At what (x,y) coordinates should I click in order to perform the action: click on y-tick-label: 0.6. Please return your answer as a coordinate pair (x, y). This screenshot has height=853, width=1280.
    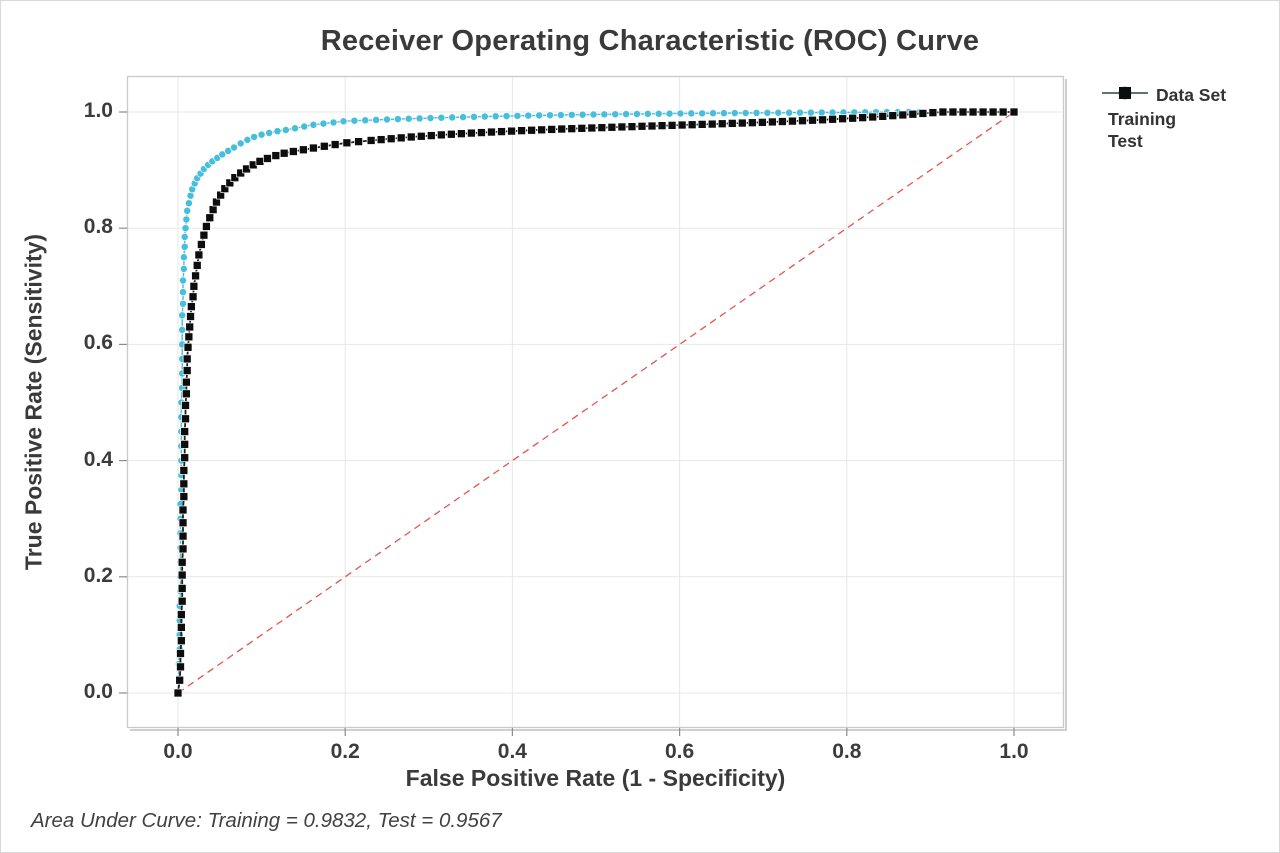
    Looking at the image, I should click on (98, 343).